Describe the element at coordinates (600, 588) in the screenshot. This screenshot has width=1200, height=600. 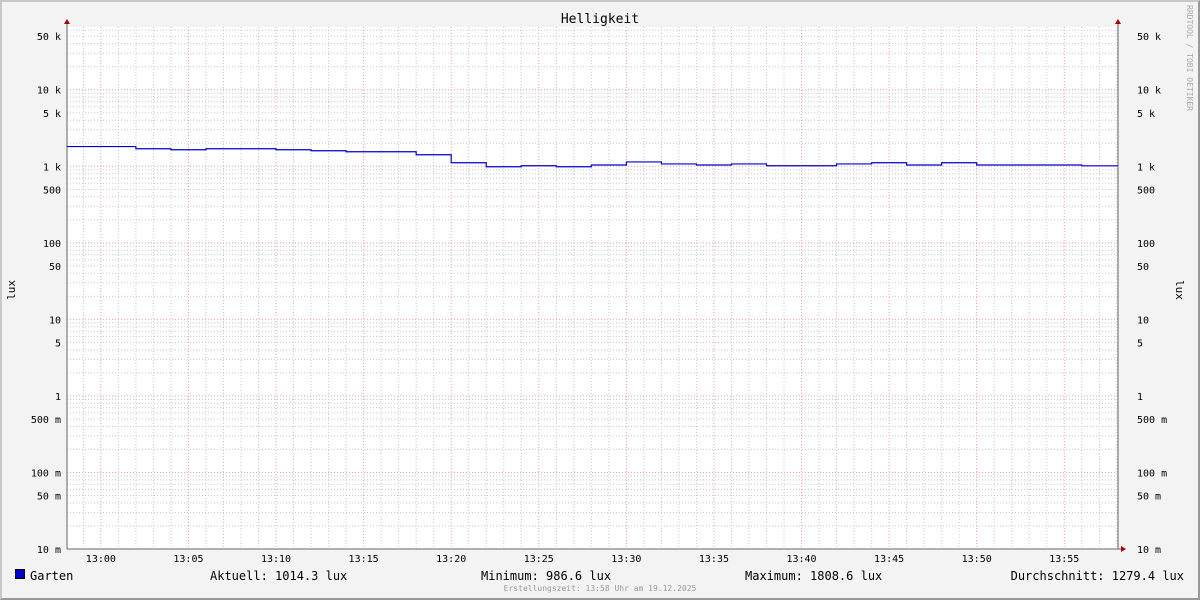
I see `footer-timestamp: Erstellungszeit: 13:58 Uhr am 19.12.2025` at that location.